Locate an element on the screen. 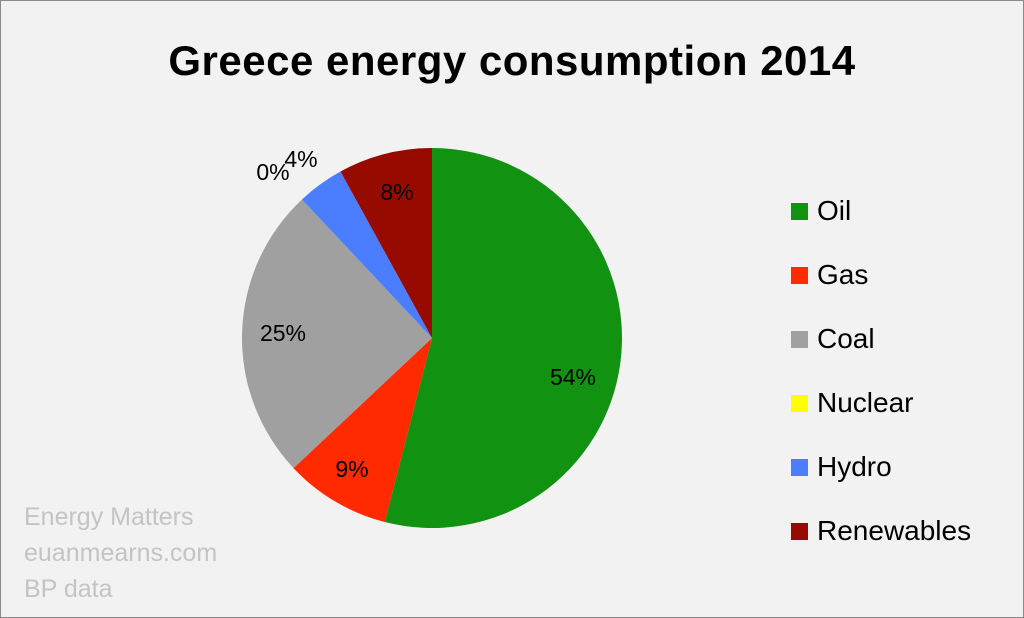 The height and width of the screenshot is (618, 1024). legend-item-coal: Coal is located at coordinates (881, 339).